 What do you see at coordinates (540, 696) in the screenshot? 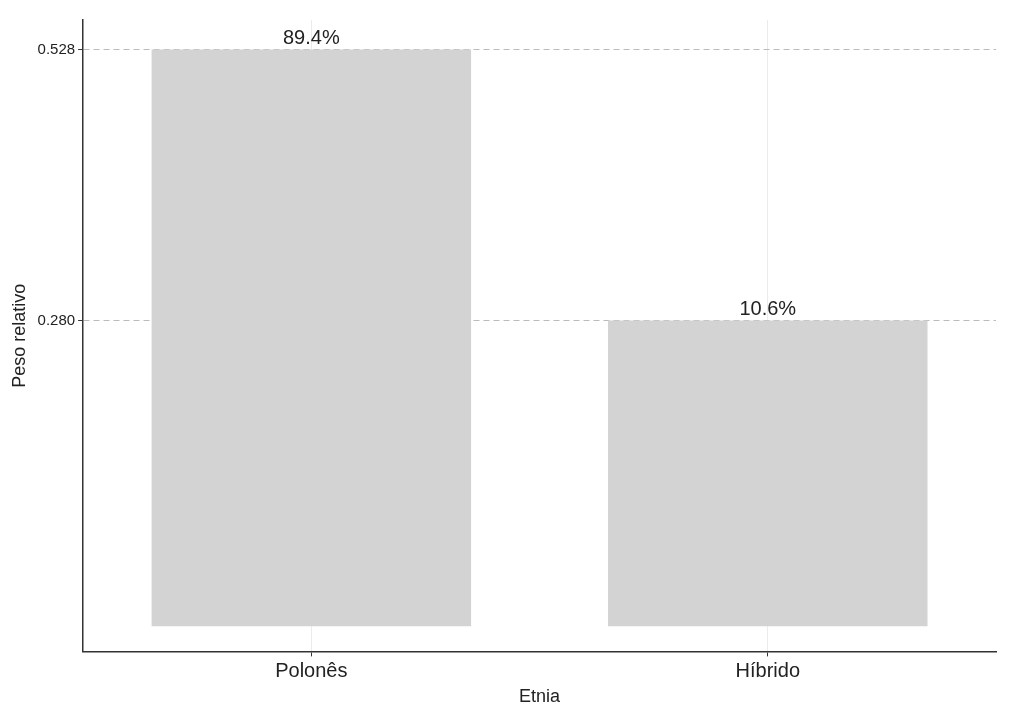
I see `x-axis-title: Etnia` at bounding box center [540, 696].